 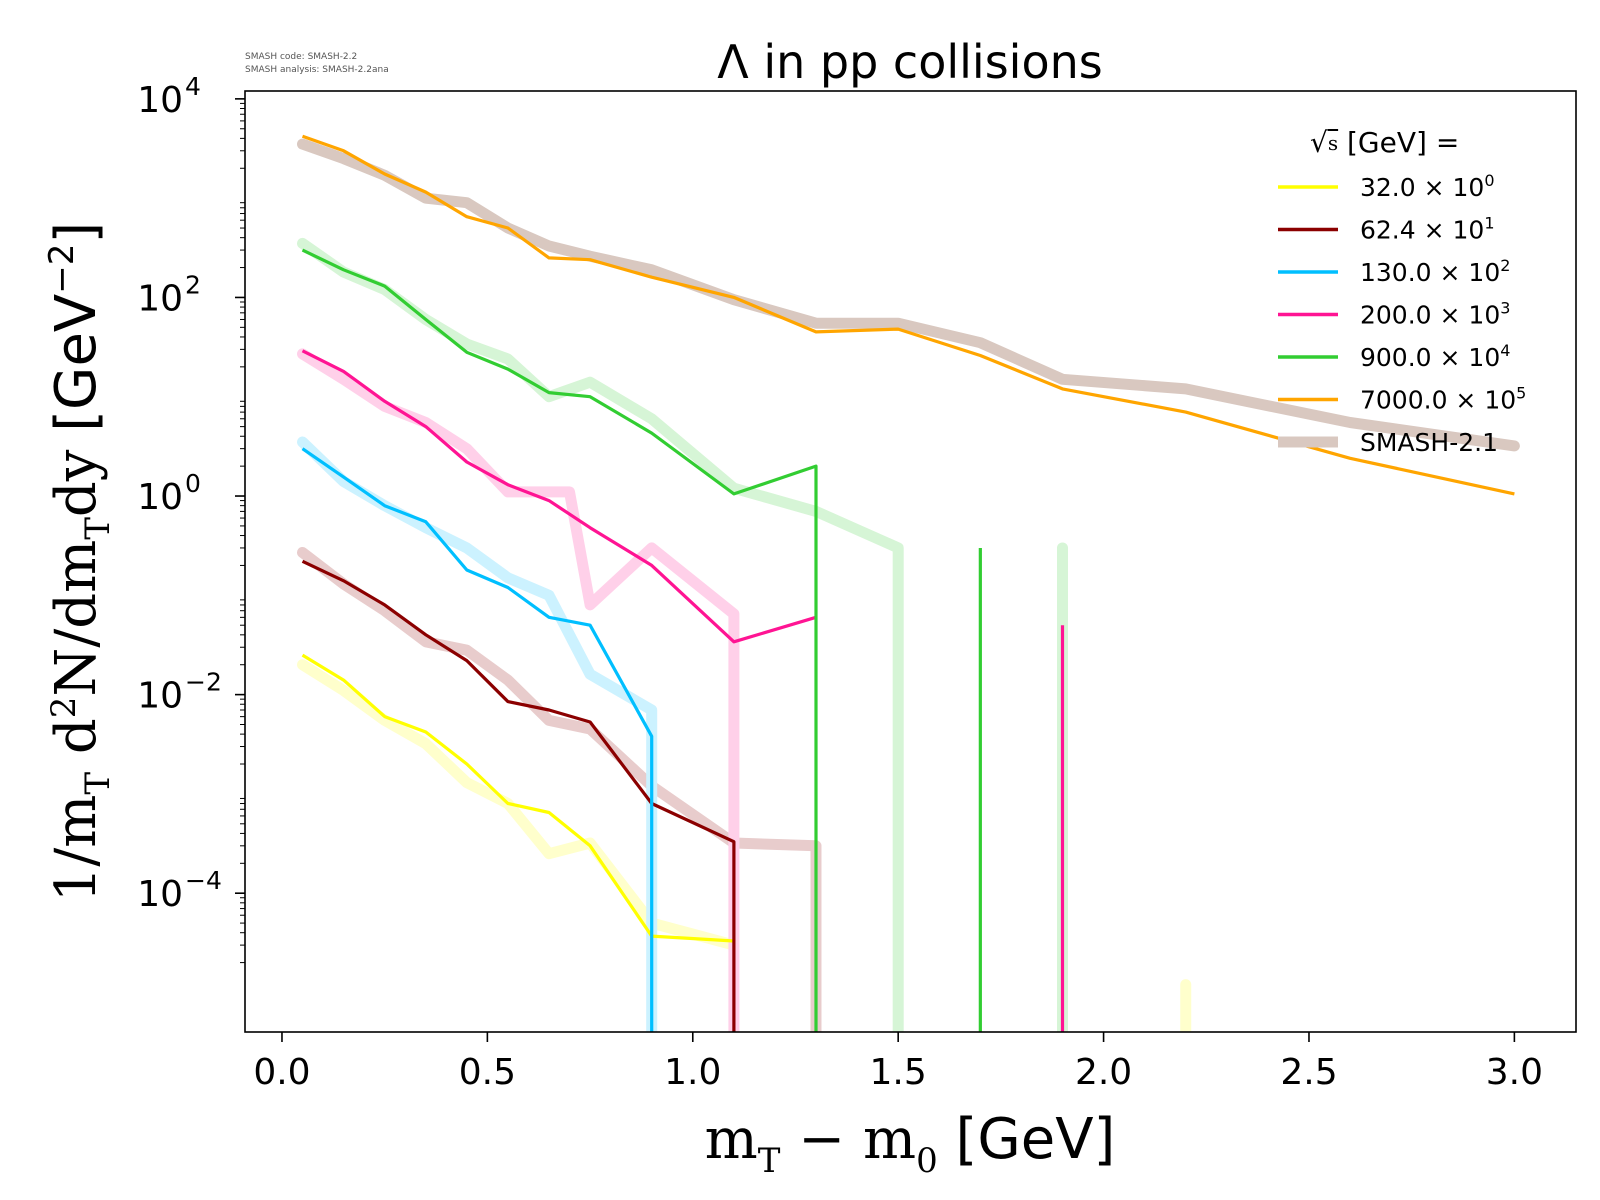 What do you see at coordinates (1429, 442) in the screenshot?
I see `legend-label-reference: SMASH-2.1` at bounding box center [1429, 442].